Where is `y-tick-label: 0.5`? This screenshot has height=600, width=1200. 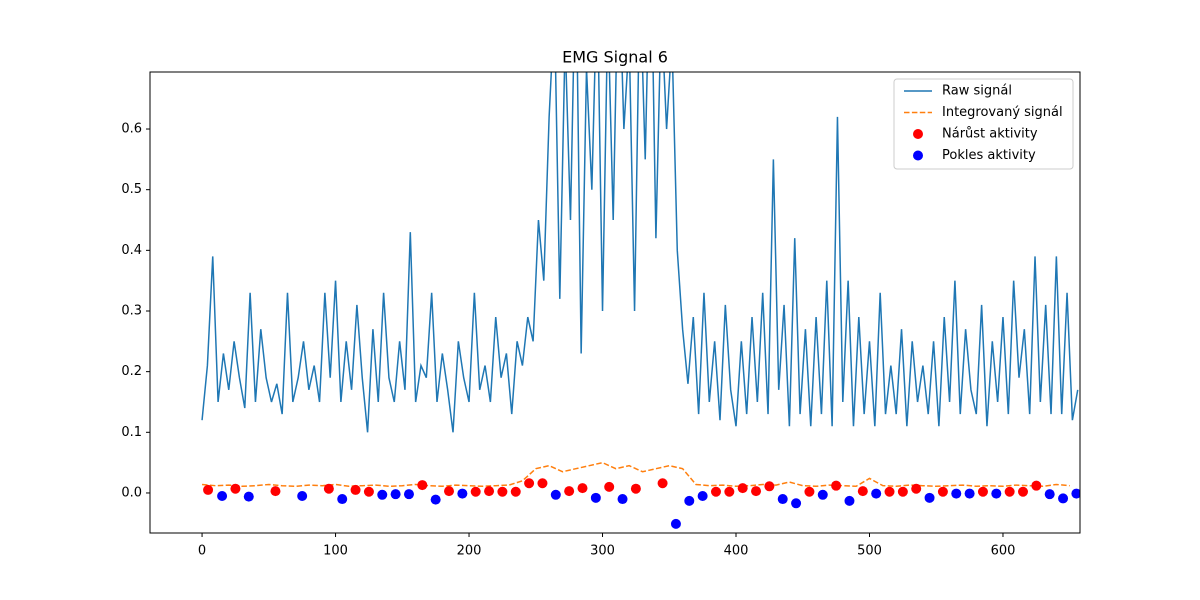
y-tick-label: 0.5 is located at coordinates (131, 189).